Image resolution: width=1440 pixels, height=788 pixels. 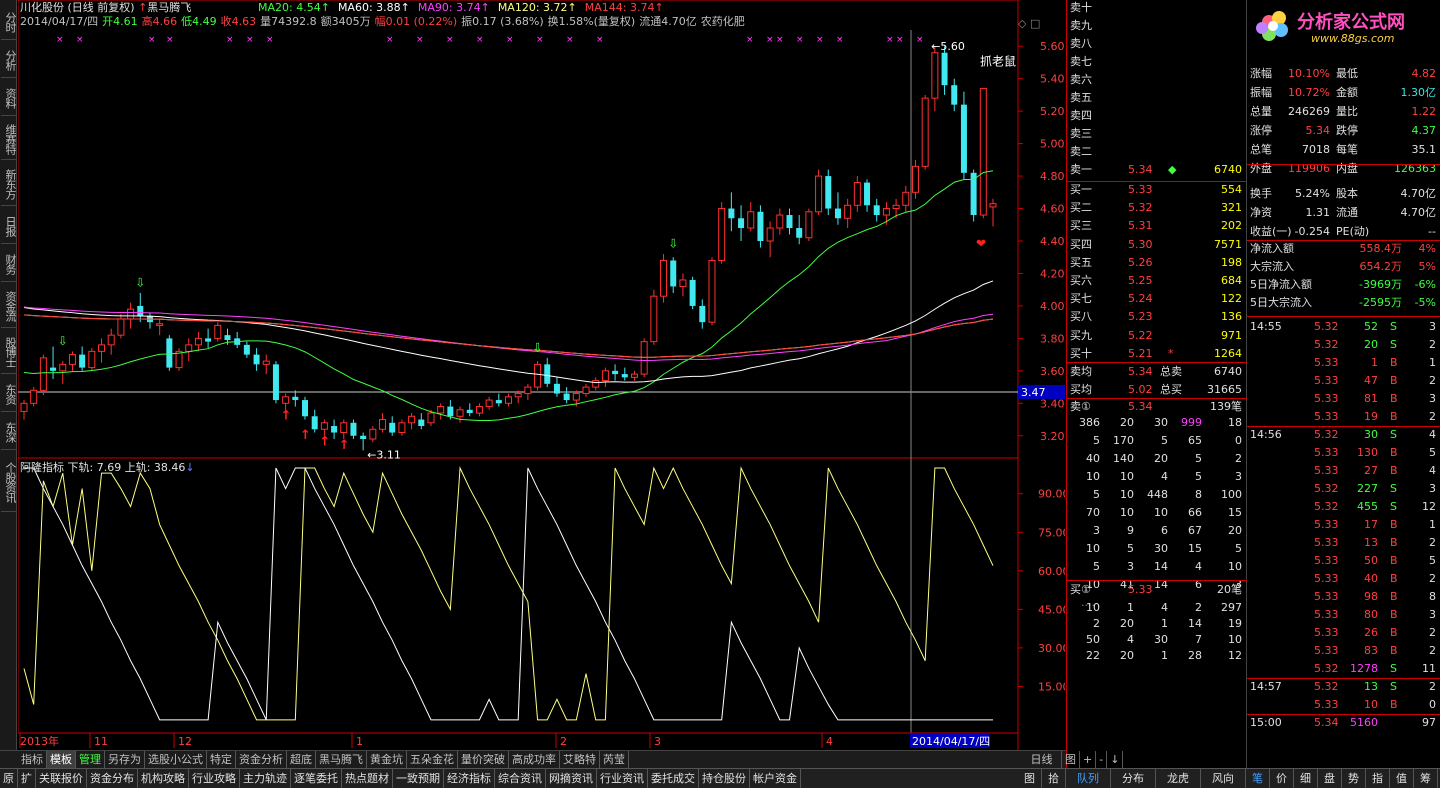 I want to click on menu-item-14: 委托成交, so click(x=673, y=778).